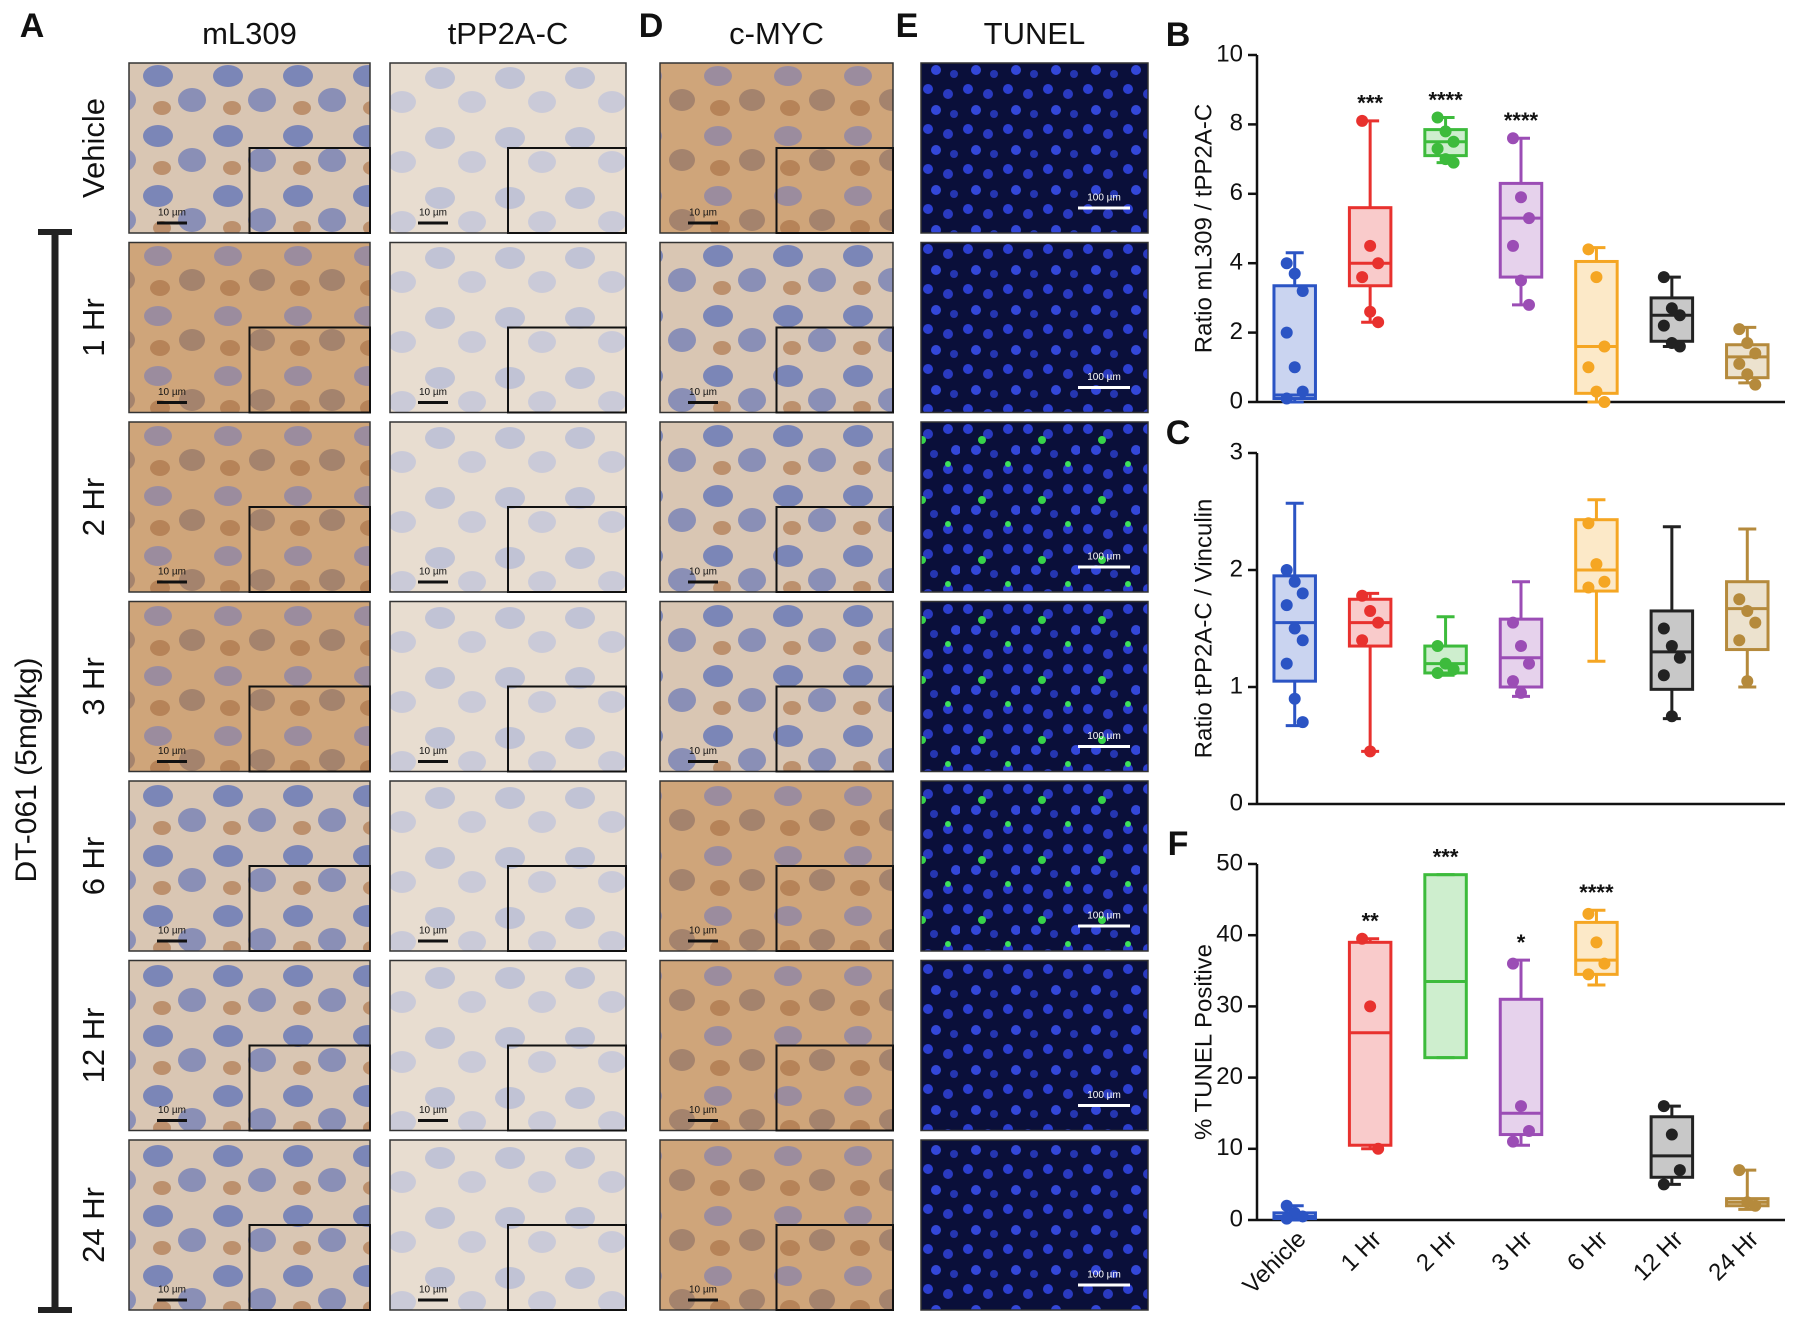 This screenshot has height=1344, width=1800. What do you see at coordinates (1733, 1256) in the screenshot?
I see `x-tick-label: 24 Hr` at bounding box center [1733, 1256].